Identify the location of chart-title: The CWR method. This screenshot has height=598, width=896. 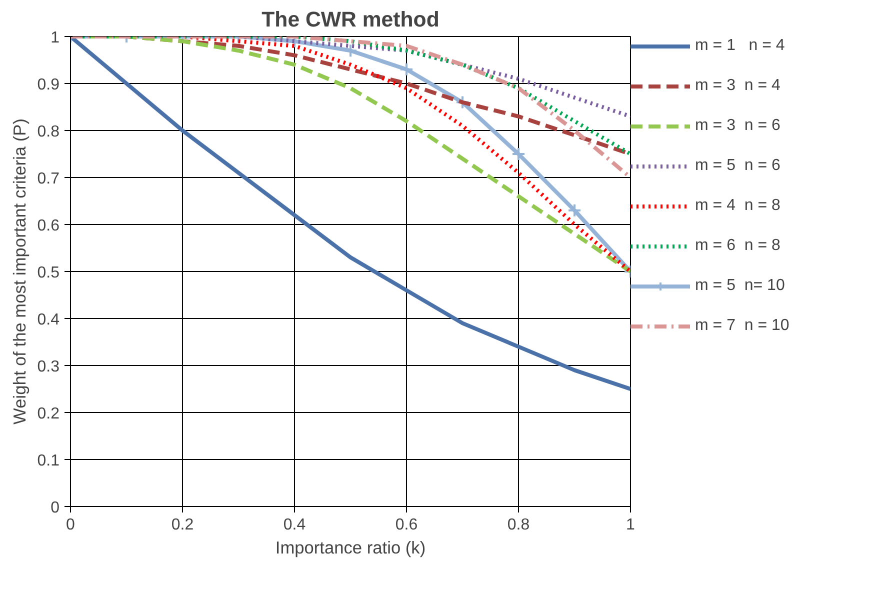
(351, 20).